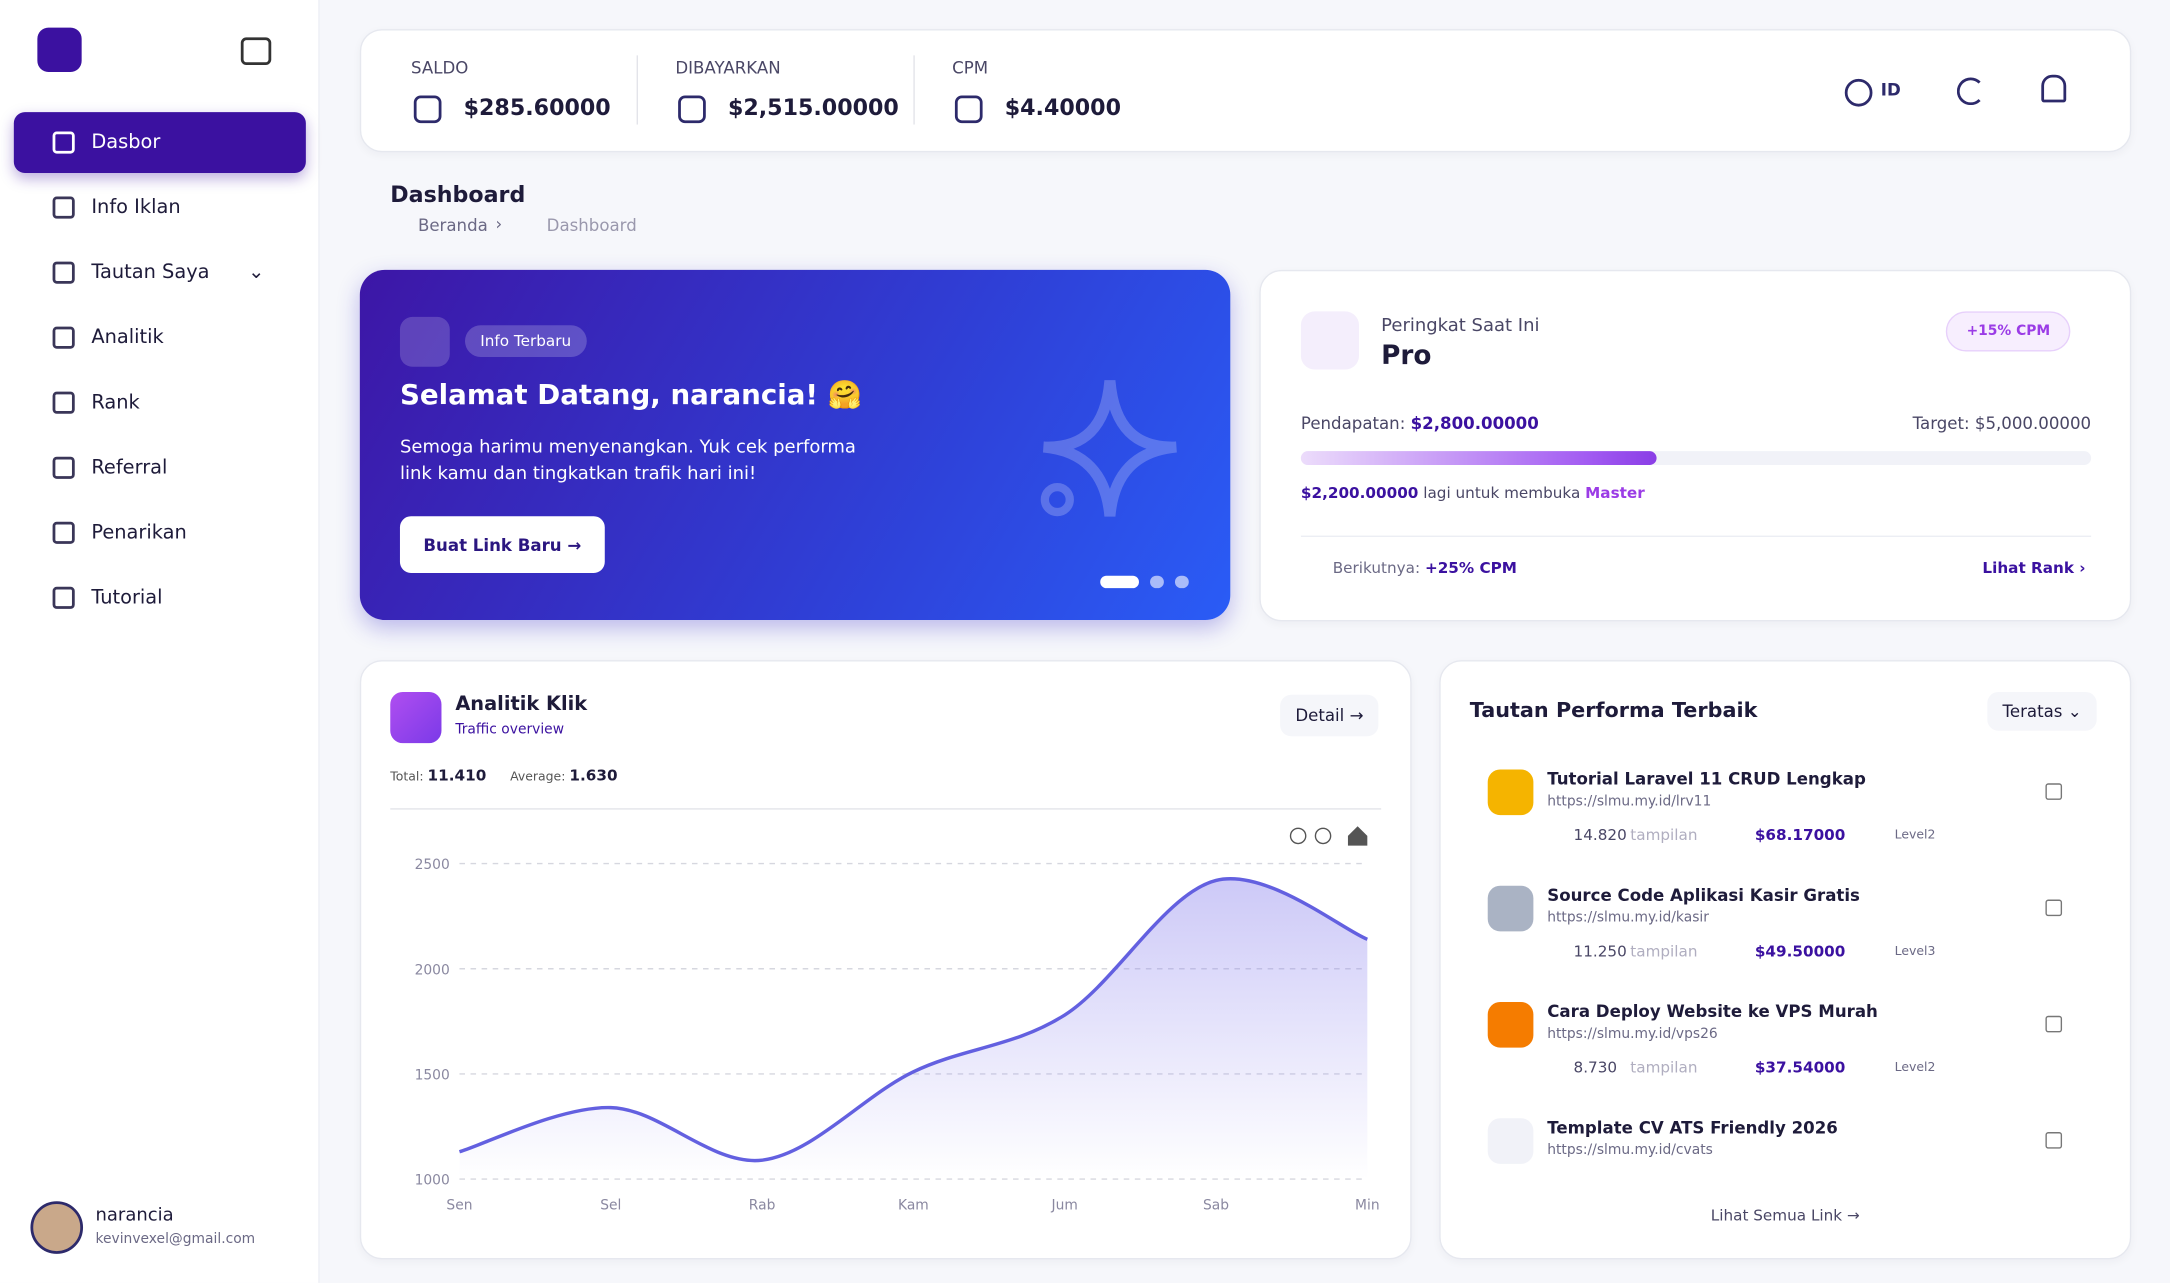 The image size is (2170, 1283). What do you see at coordinates (1629, 802) in the screenshot?
I see `link-url: https://slmu.my.id/lrv11` at bounding box center [1629, 802].